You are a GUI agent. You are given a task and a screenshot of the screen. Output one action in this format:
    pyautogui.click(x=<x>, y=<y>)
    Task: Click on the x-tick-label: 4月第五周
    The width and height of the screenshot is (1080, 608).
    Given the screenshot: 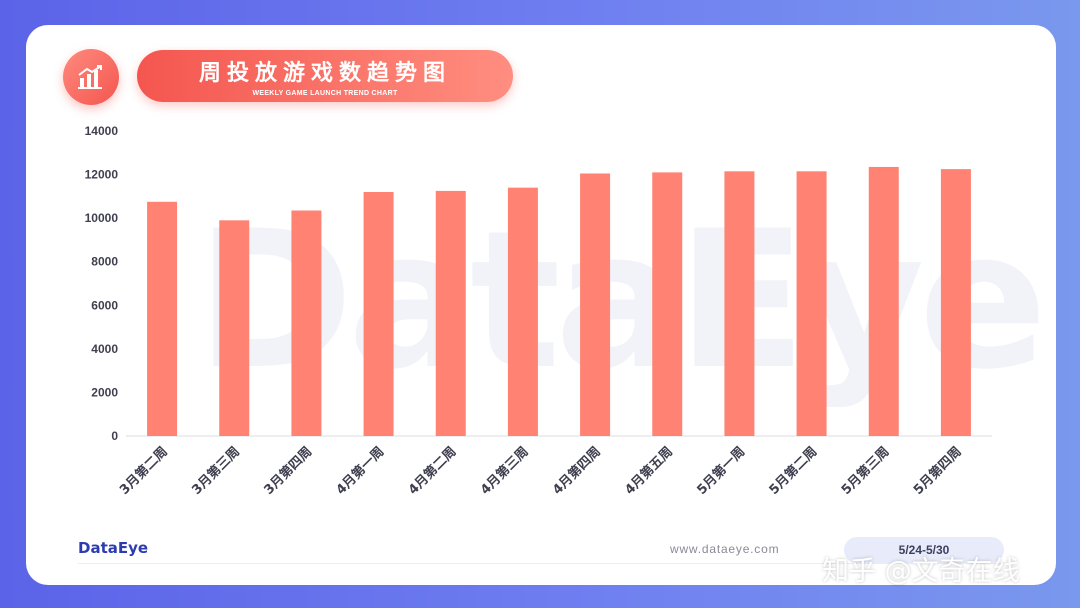 What is the action you would take?
    pyautogui.click(x=649, y=471)
    